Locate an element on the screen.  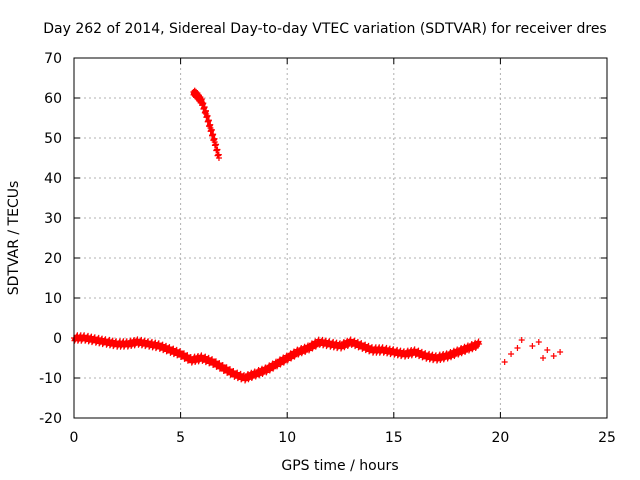
y-tick-label: -20 is located at coordinates (50, 419).